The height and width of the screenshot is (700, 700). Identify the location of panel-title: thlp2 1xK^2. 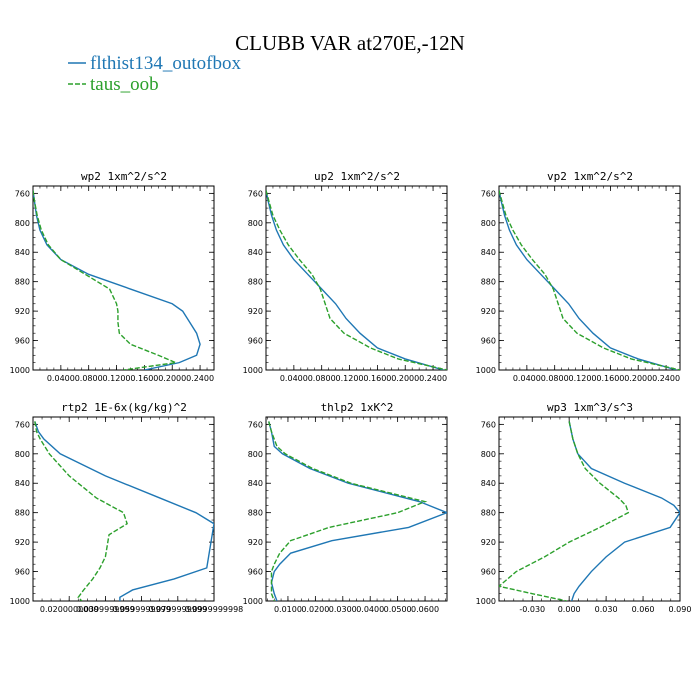
(357, 407).